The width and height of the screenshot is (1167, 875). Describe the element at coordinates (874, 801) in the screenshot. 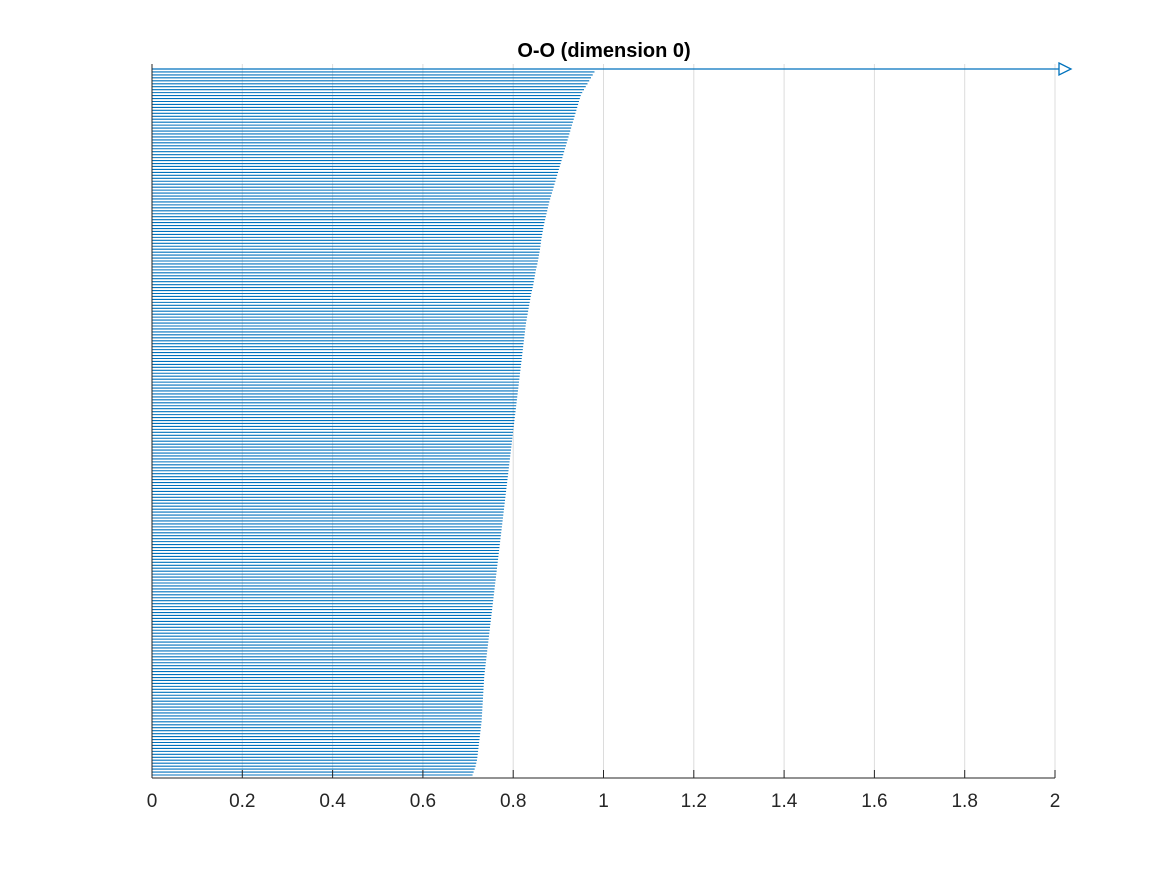

I see `x-tick-label-8: 1.6` at that location.